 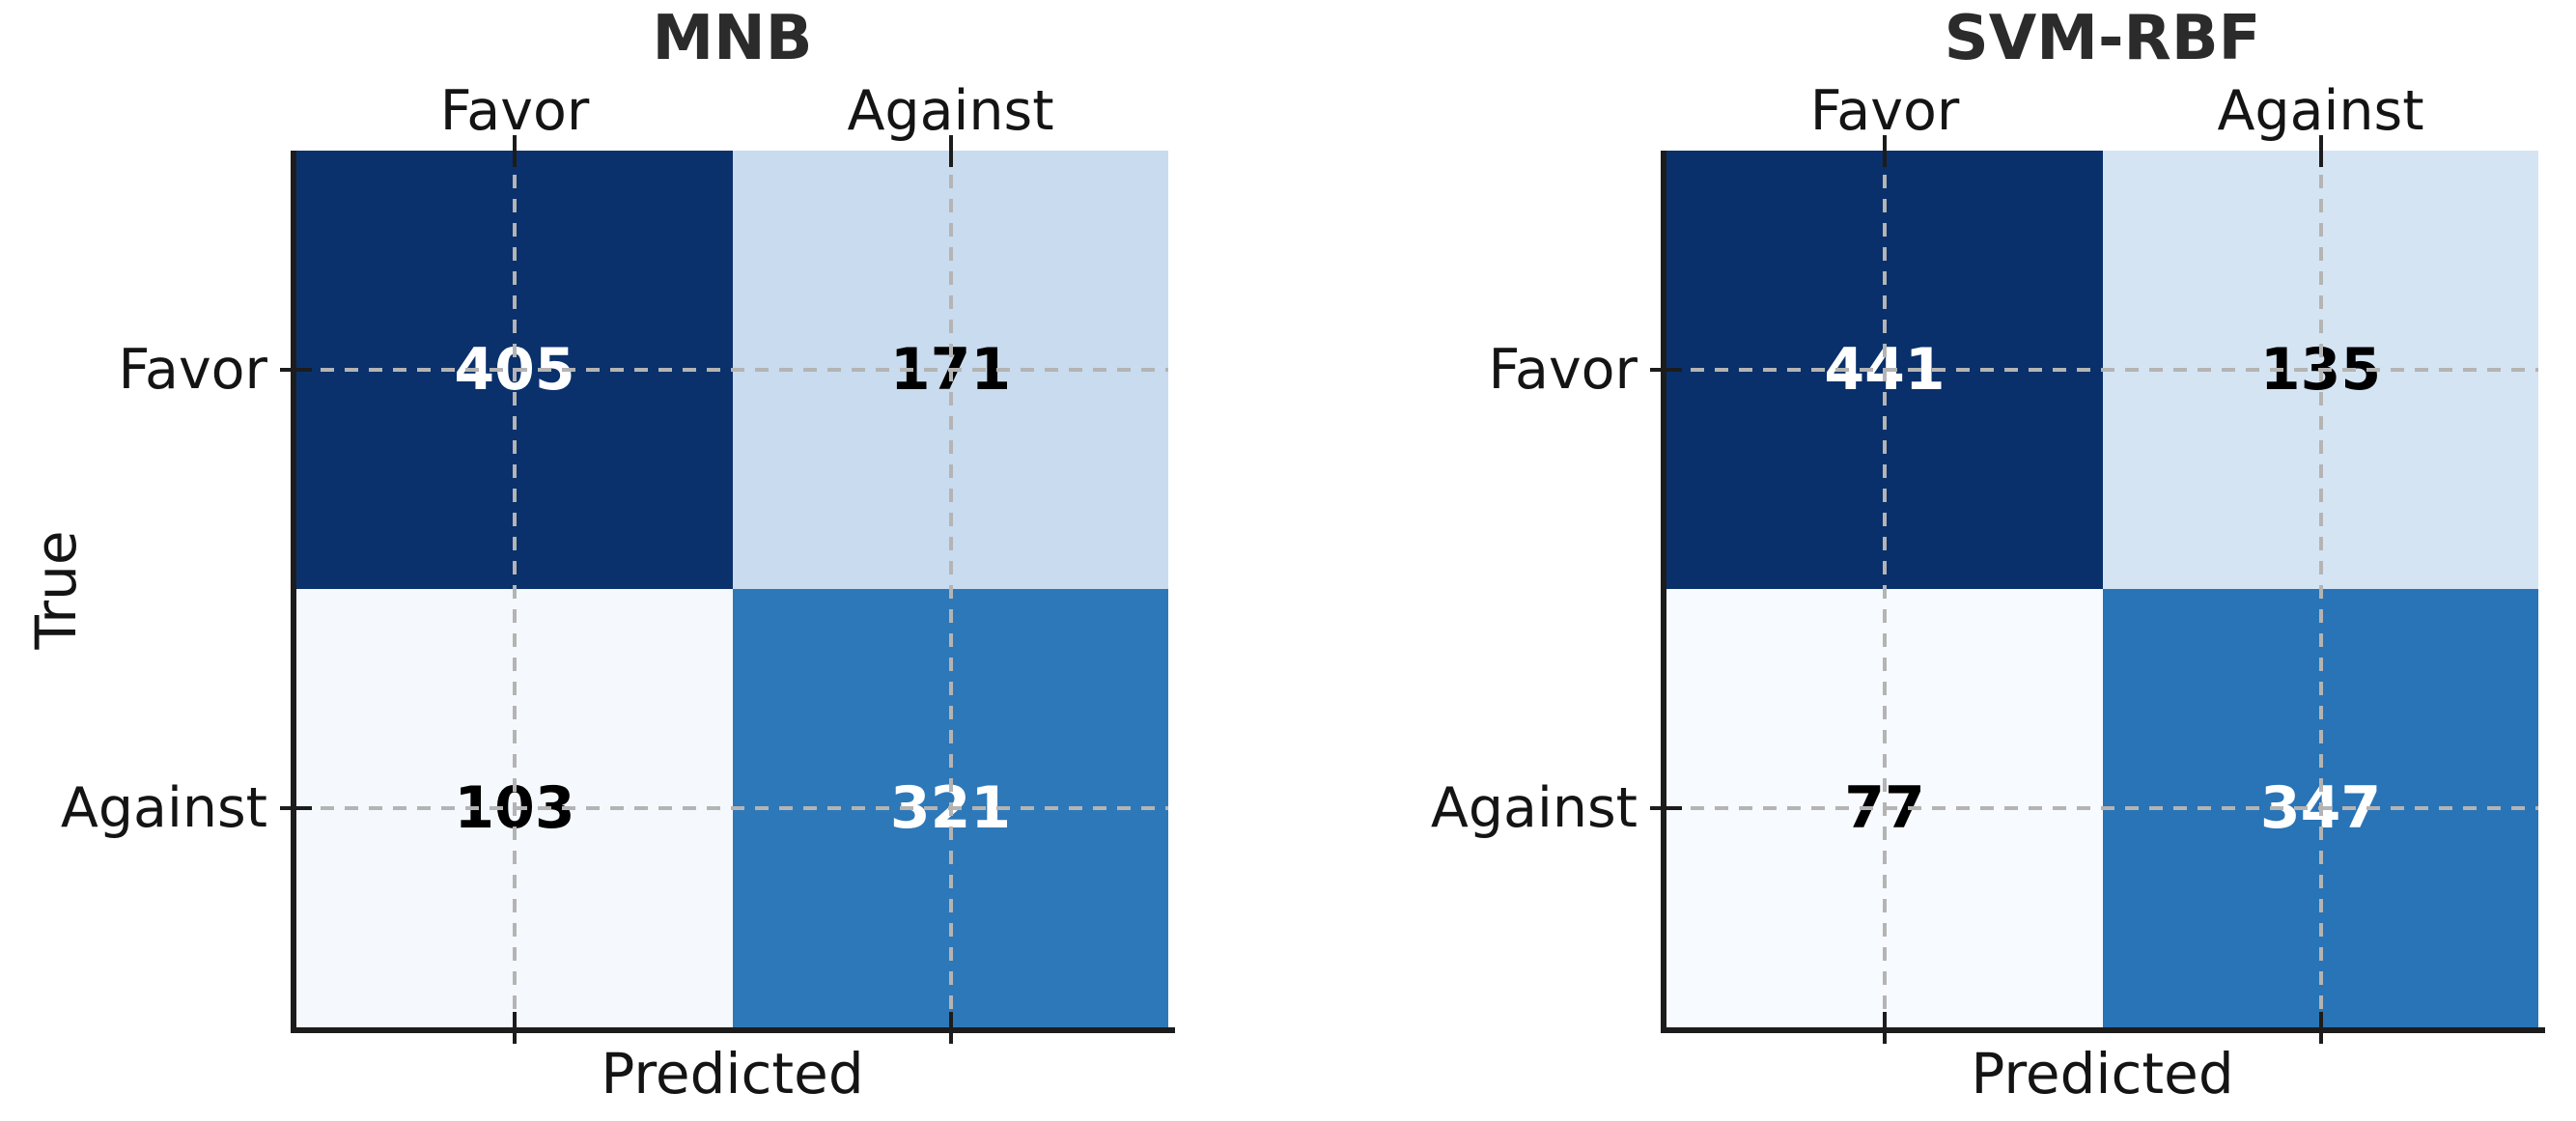 I want to click on panel-title-mnb: MNB, so click(x=733, y=38).